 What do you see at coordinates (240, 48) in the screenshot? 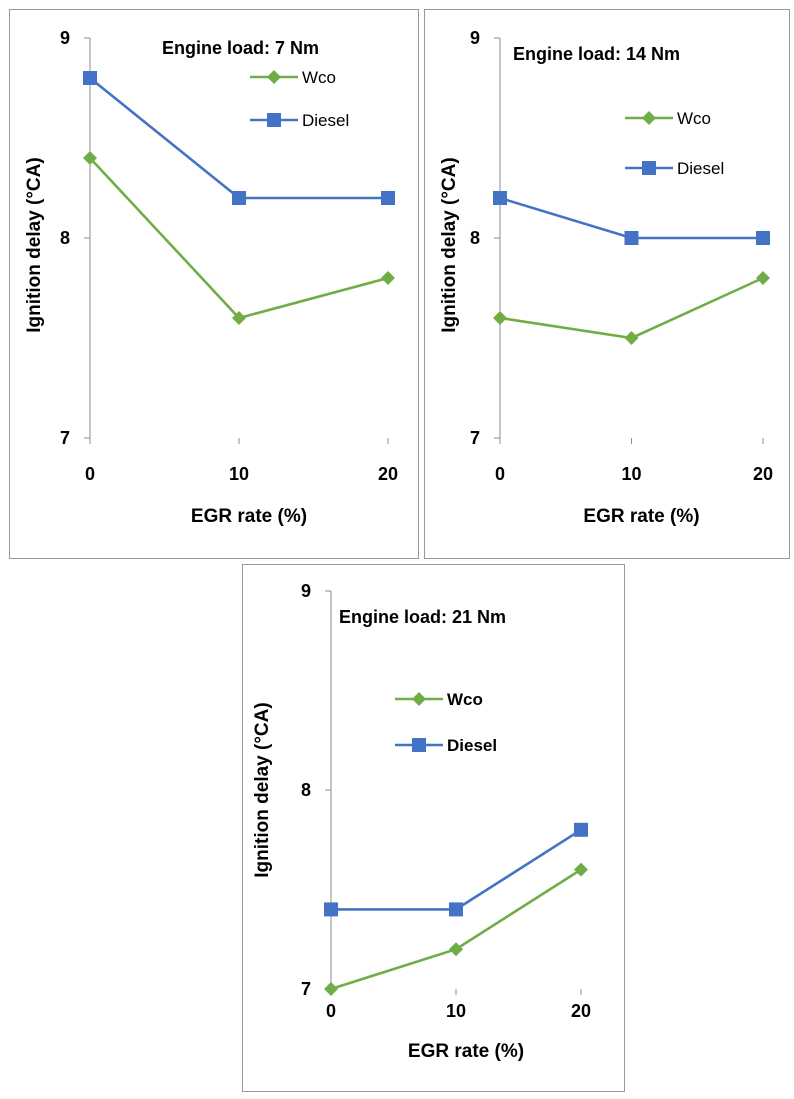
I see `chart-title: Engine load: 7 Nm` at bounding box center [240, 48].